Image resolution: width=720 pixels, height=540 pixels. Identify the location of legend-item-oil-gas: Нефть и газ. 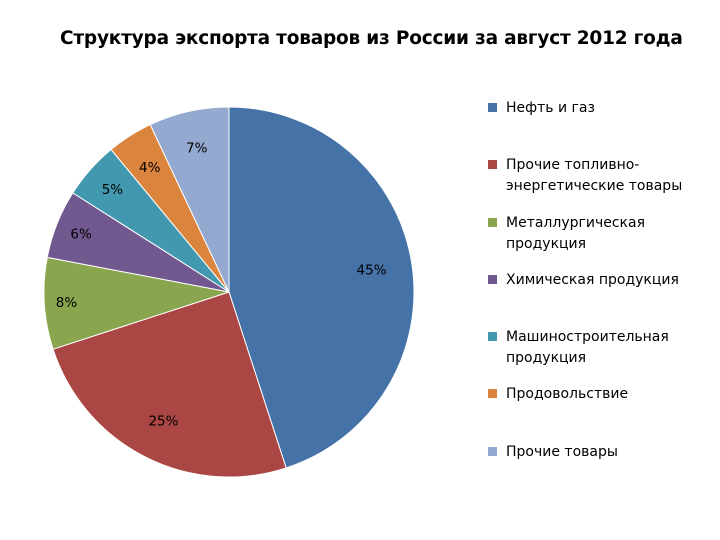
(599, 108).